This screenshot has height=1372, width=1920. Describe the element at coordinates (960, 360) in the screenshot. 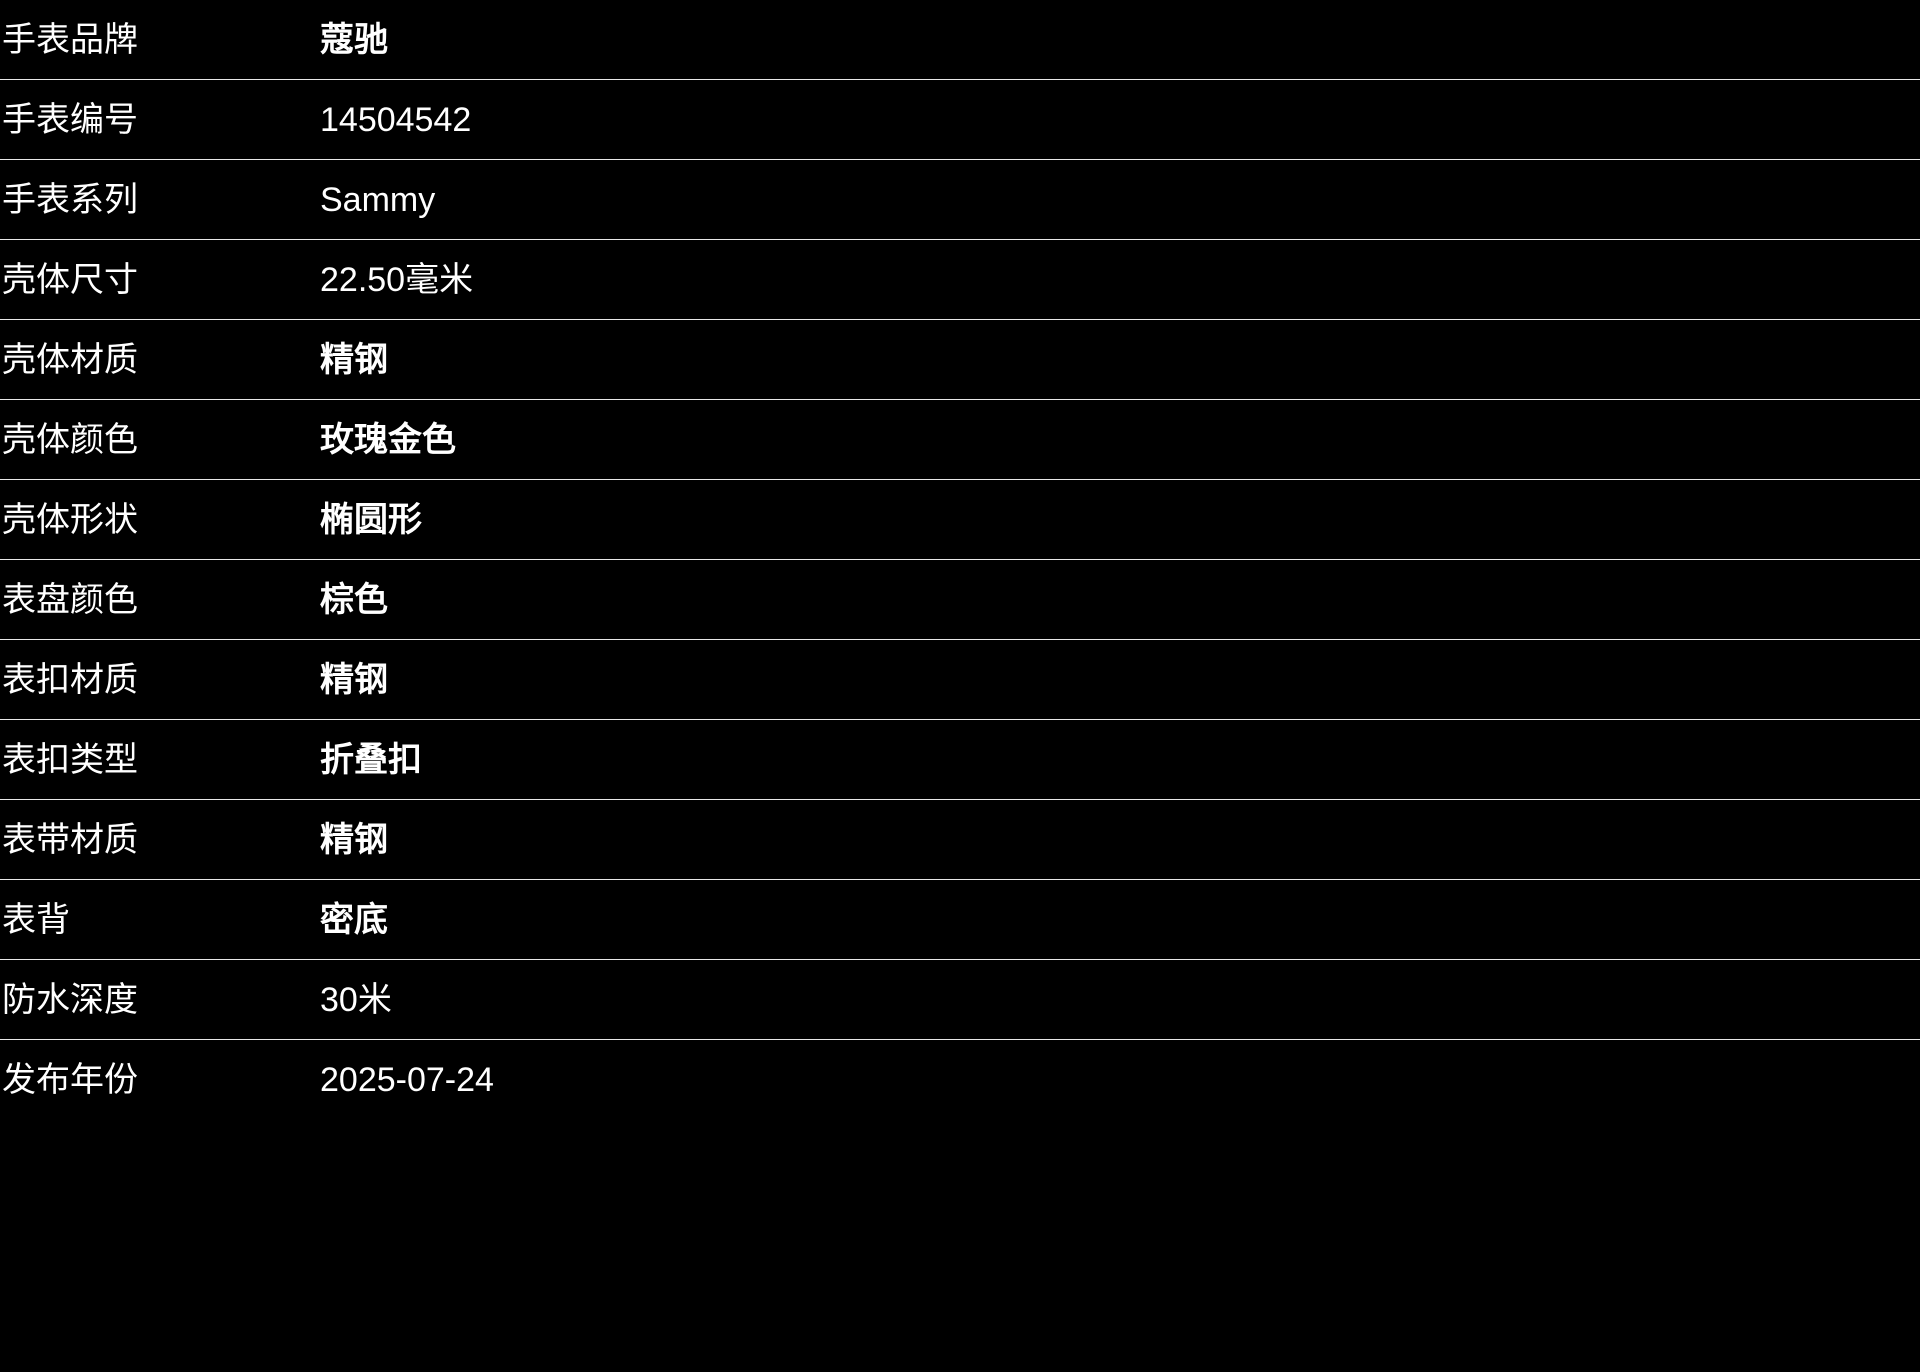

I see `spec-row: 壳体材质 精钢` at that location.